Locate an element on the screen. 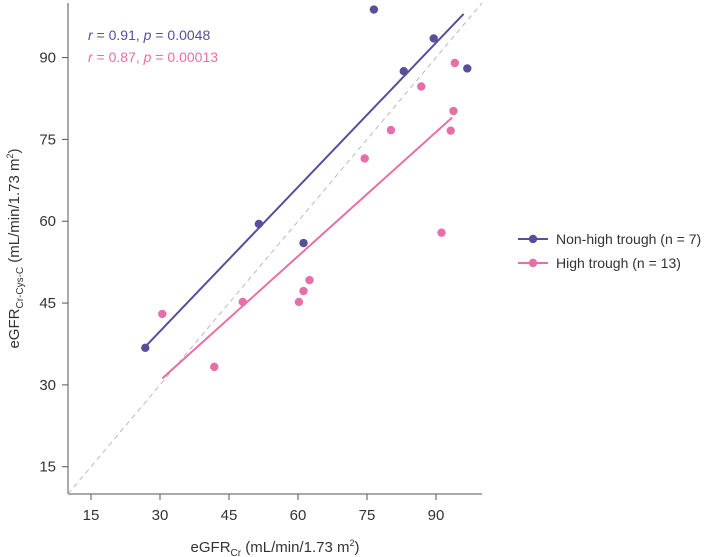 This screenshot has height=557, width=707. stat-high-trough: r = 0.87, p = 0.00013 is located at coordinates (153, 57).